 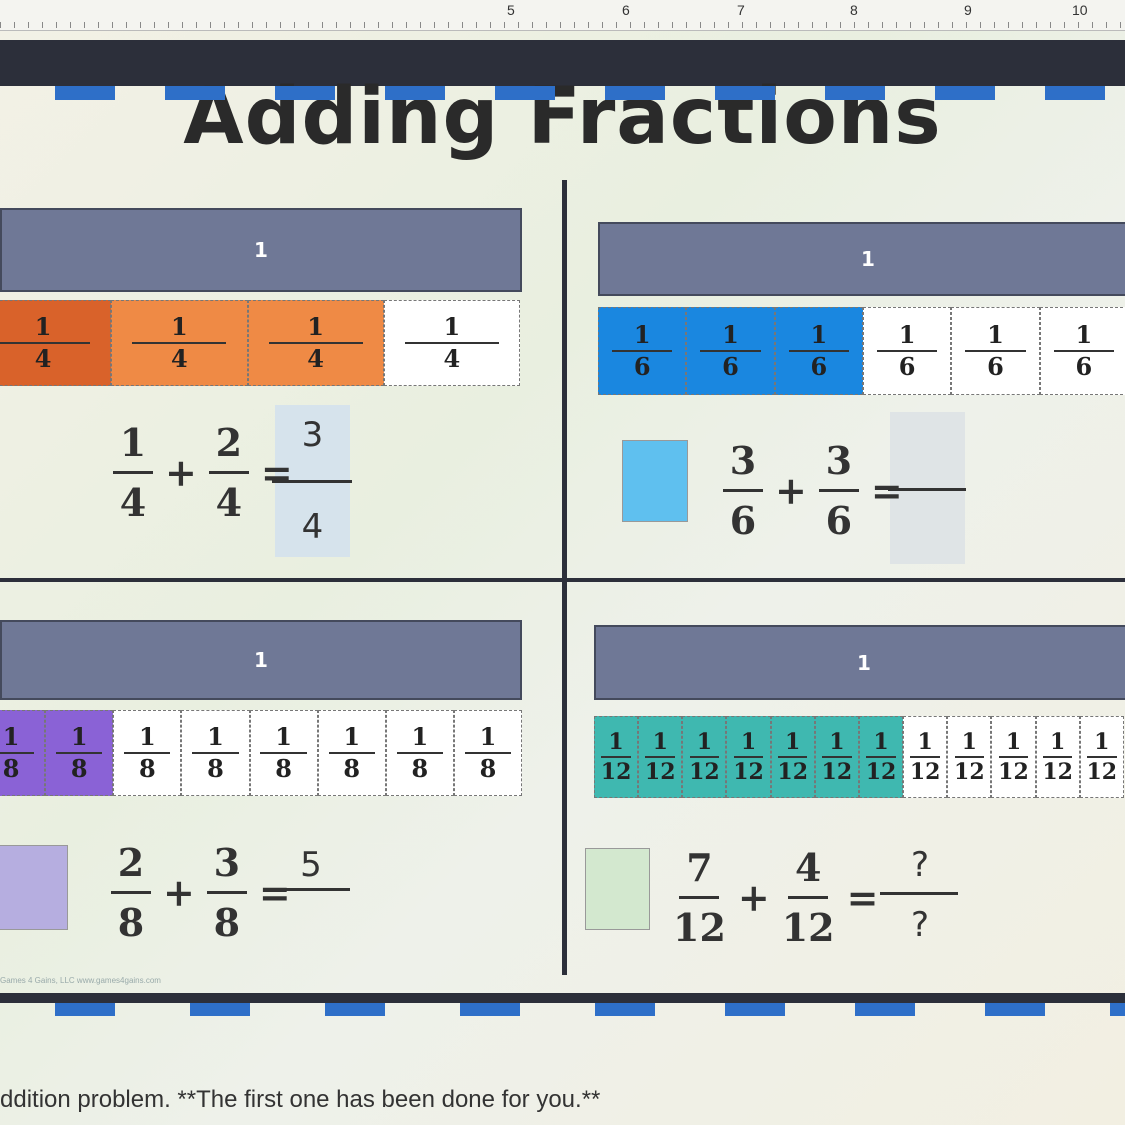 What do you see at coordinates (312, 435) in the screenshot?
I see `answer-numerator: 3` at bounding box center [312, 435].